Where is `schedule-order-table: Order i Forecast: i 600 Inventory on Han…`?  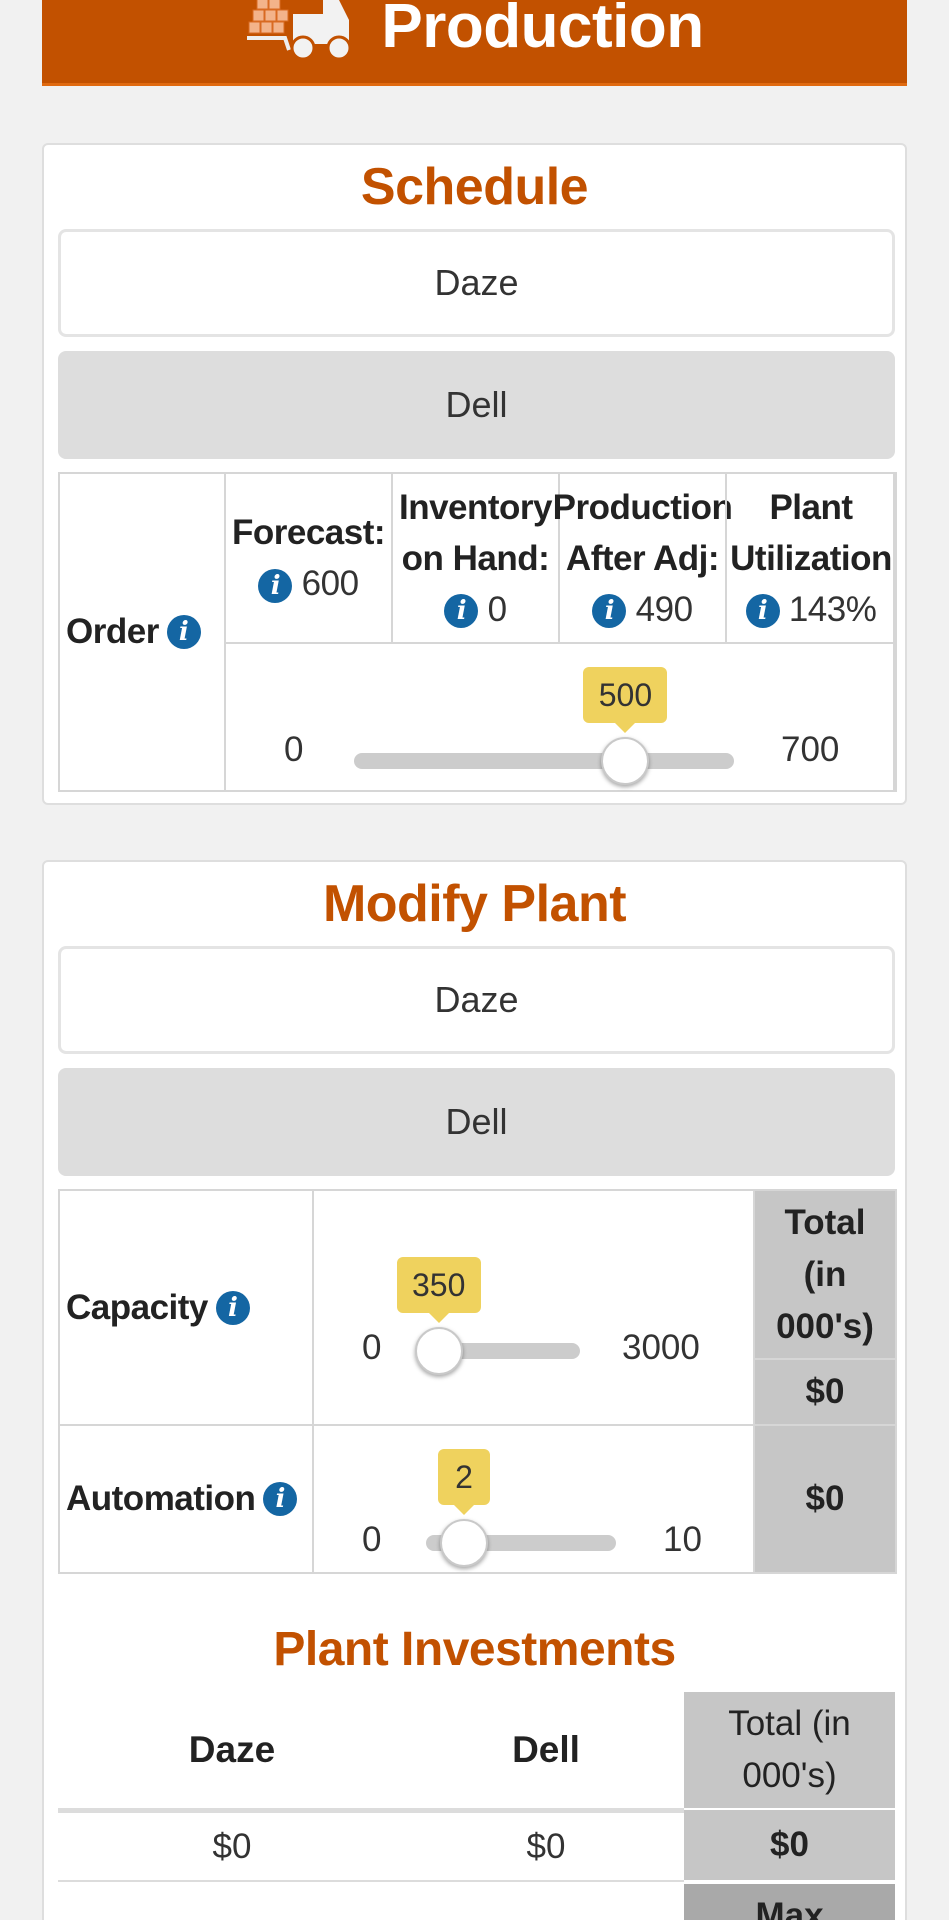
schedule-order-table: Order i Forecast: i 600 Inventory on Han… is located at coordinates (477, 632).